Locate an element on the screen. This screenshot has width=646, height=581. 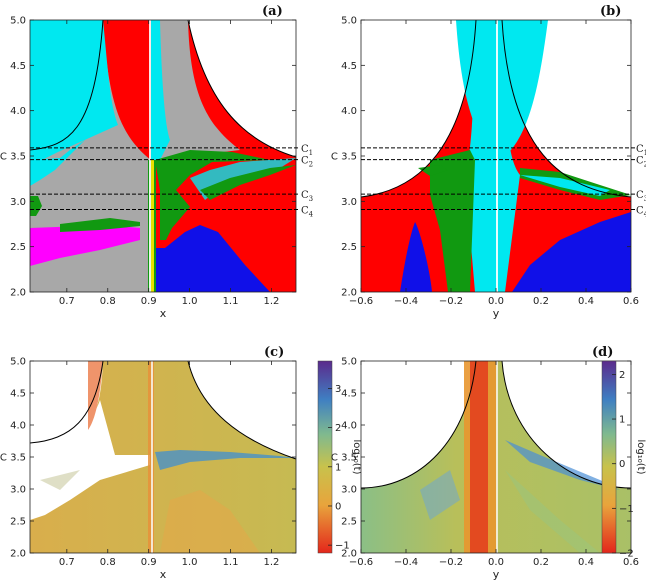
colorbar-tick-label: 0 is located at coordinates (338, 506).